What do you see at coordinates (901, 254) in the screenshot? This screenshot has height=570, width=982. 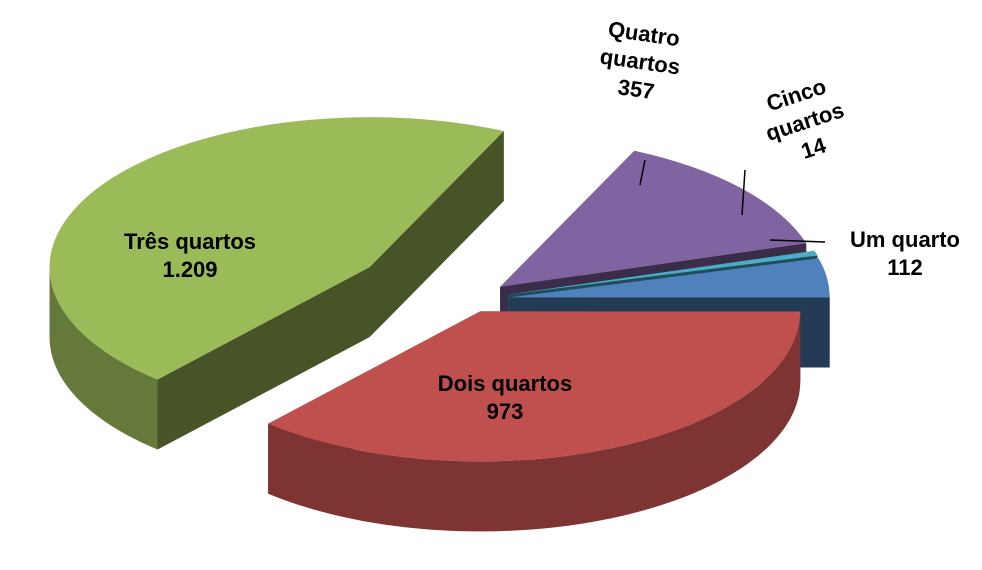 I see `data-label: Um quarto 112` at bounding box center [901, 254].